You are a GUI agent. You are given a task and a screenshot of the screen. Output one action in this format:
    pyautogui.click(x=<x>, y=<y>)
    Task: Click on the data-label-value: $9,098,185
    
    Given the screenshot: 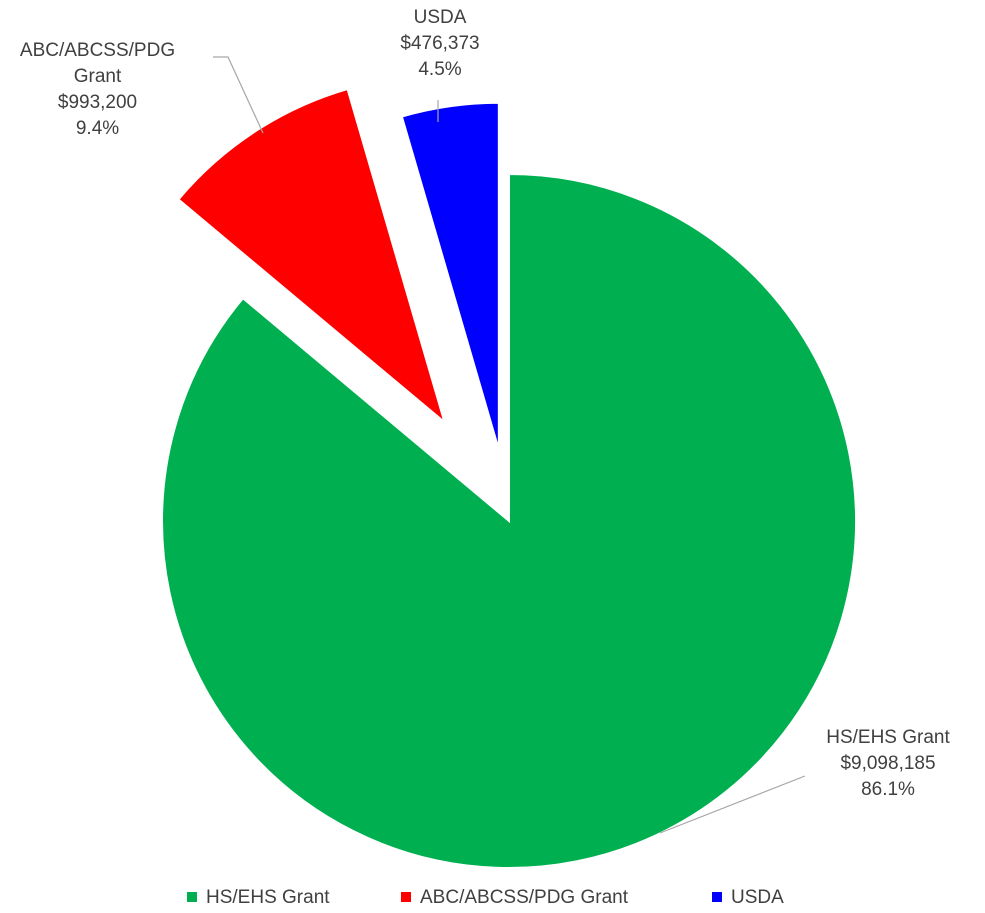 What is the action you would take?
    pyautogui.click(x=888, y=763)
    